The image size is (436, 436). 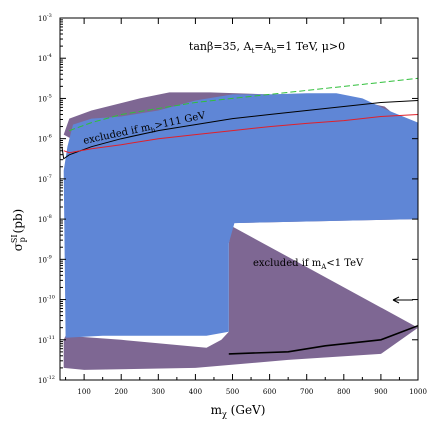 What do you see at coordinates (306, 392) in the screenshot?
I see `x-tick-label: 700` at bounding box center [306, 392].